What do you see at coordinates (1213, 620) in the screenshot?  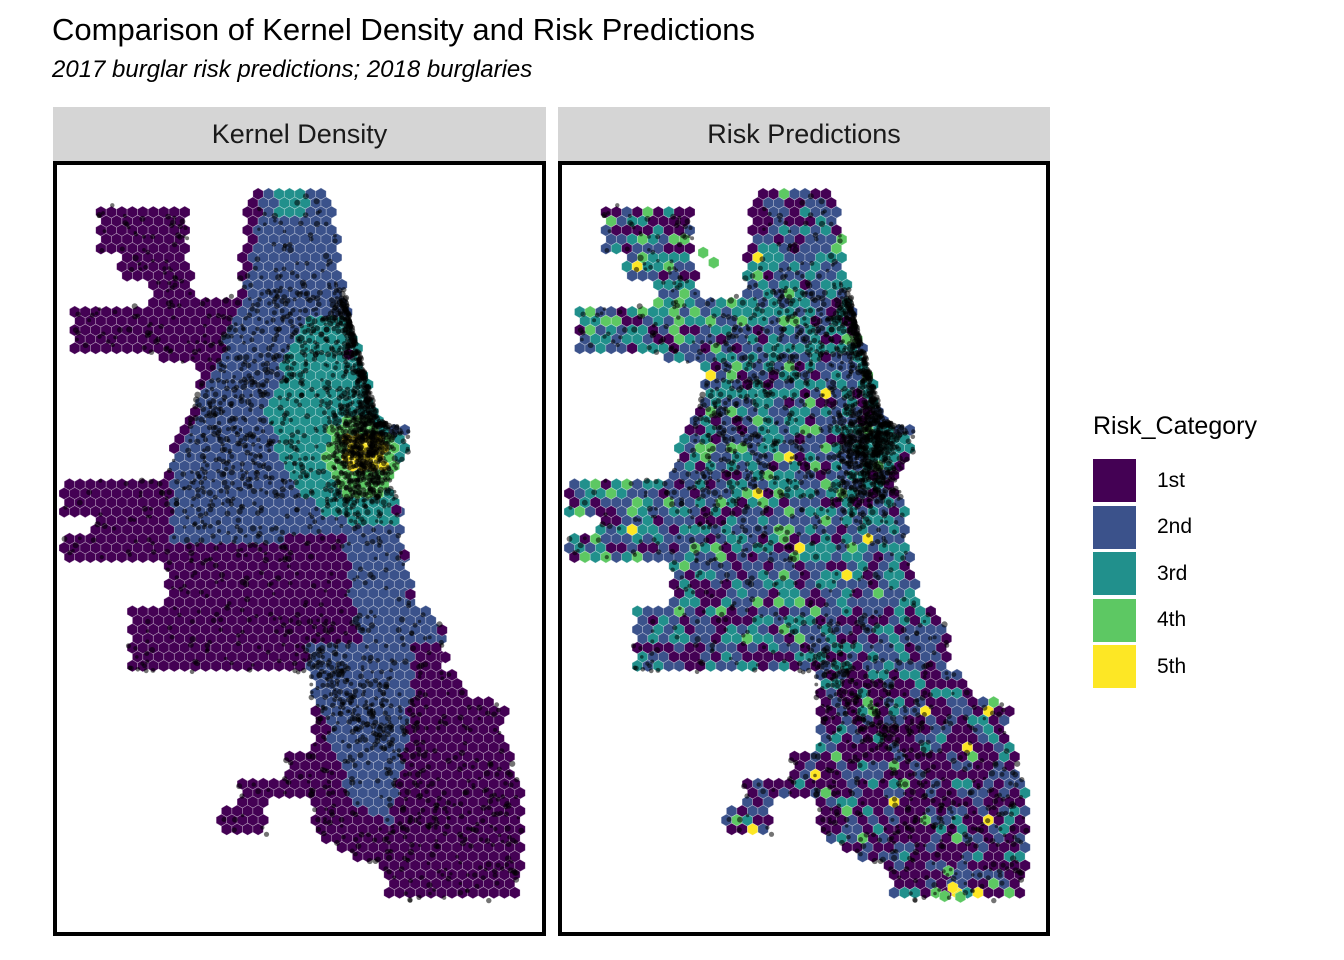 I see `legend-entry-4th: 4th` at bounding box center [1213, 620].